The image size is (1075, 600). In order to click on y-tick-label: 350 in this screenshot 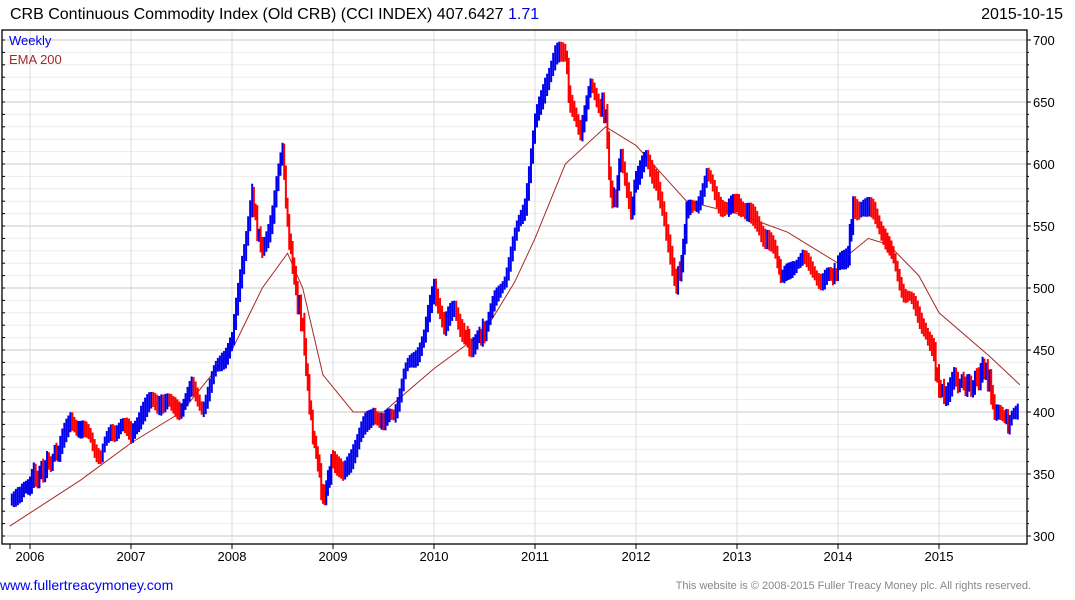, I will do `click(1044, 474)`.